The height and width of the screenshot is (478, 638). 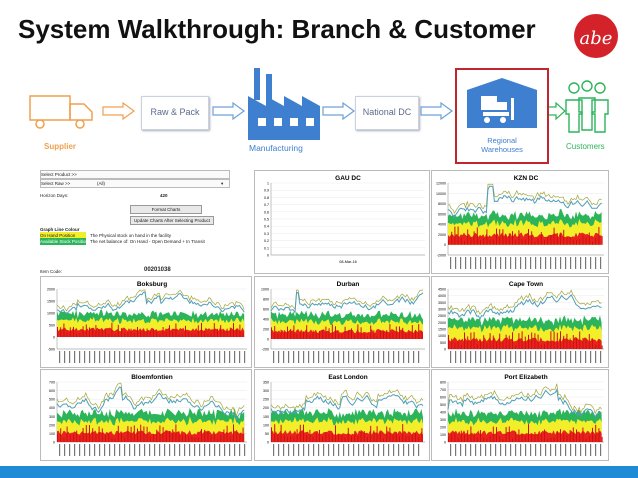 I want to click on factory-icon, so click(x=284, y=104).